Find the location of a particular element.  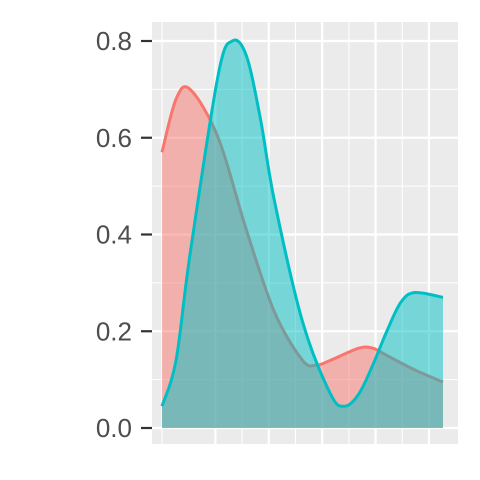

y-tick-label: 0.6 is located at coordinates (114, 138).